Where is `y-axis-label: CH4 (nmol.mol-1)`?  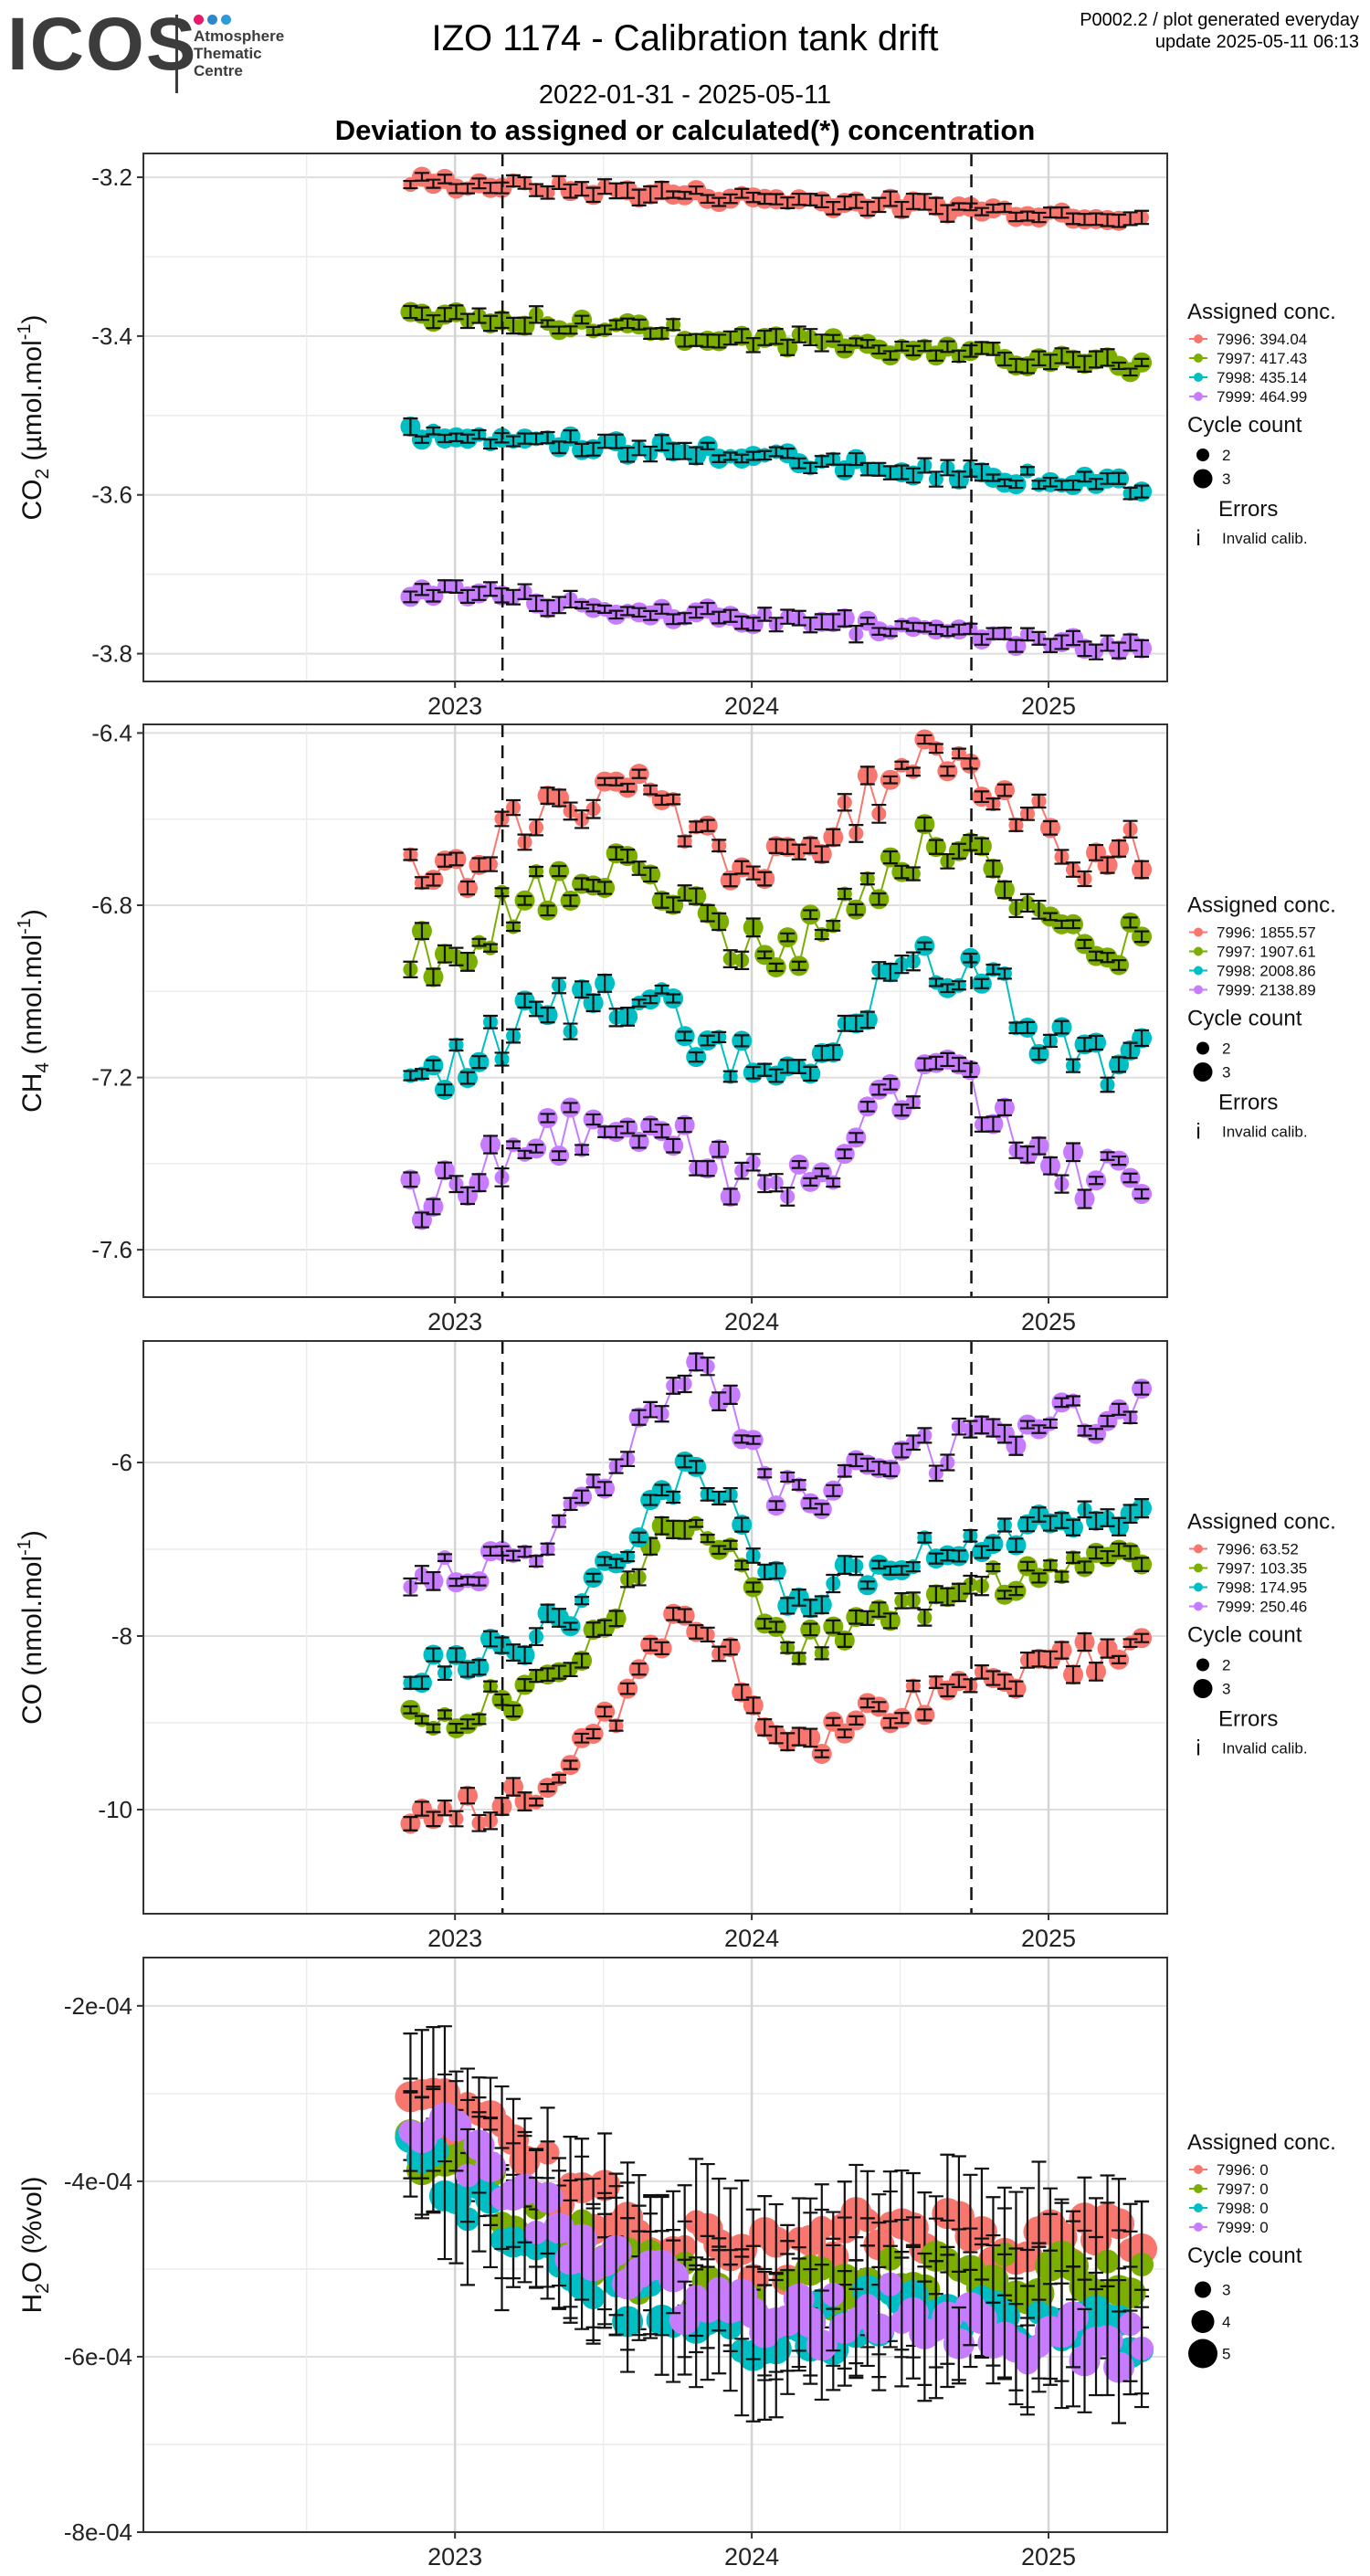
y-axis-label: CH4 (nmol.mol-1) is located at coordinates (34, 1011).